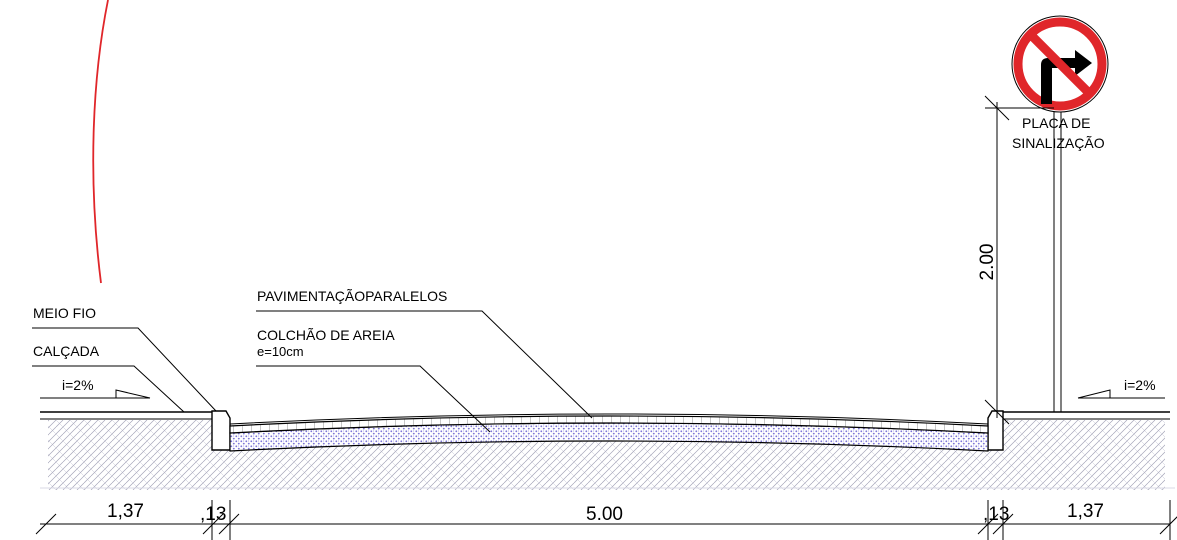  I want to click on dim-road: 5.00, so click(604, 514).